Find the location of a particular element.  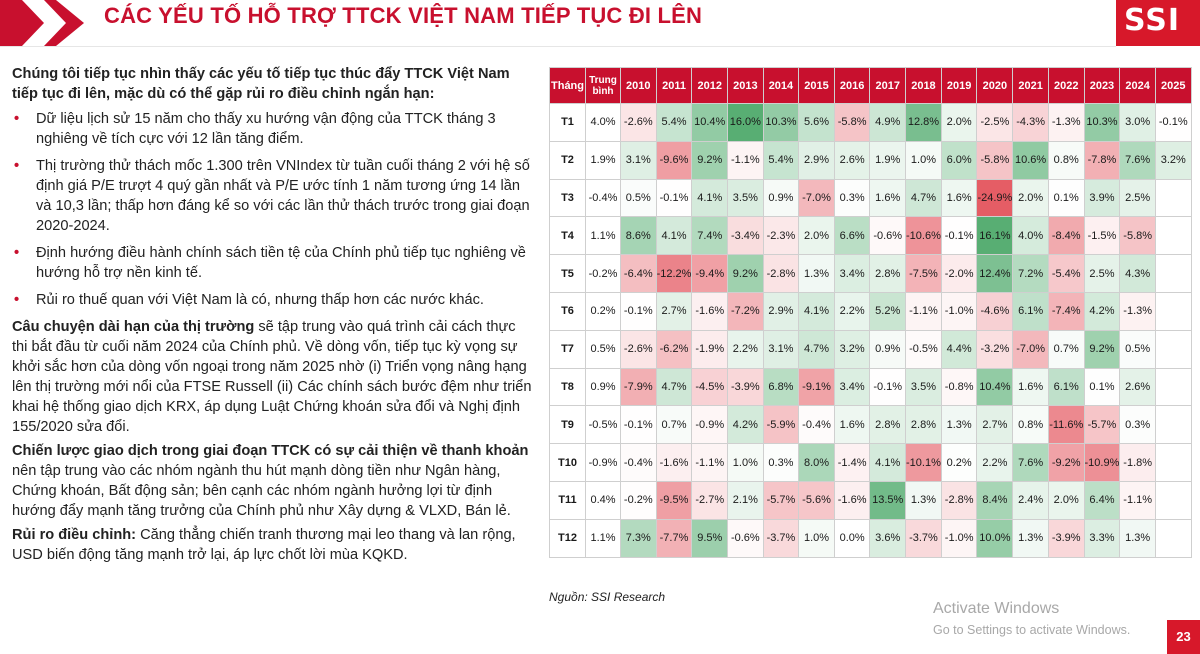

return-cell: 2.5% is located at coordinates (1137, 198).